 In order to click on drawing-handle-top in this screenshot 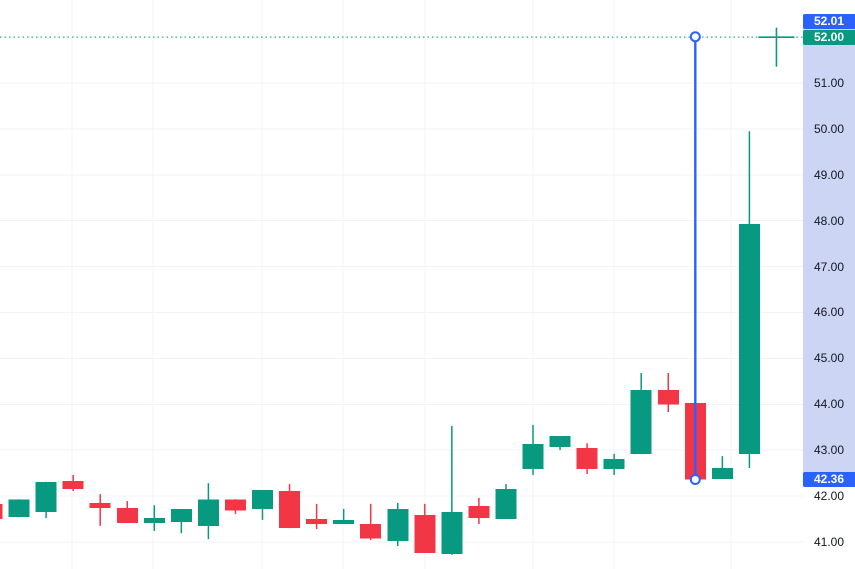, I will do `click(695, 37)`.